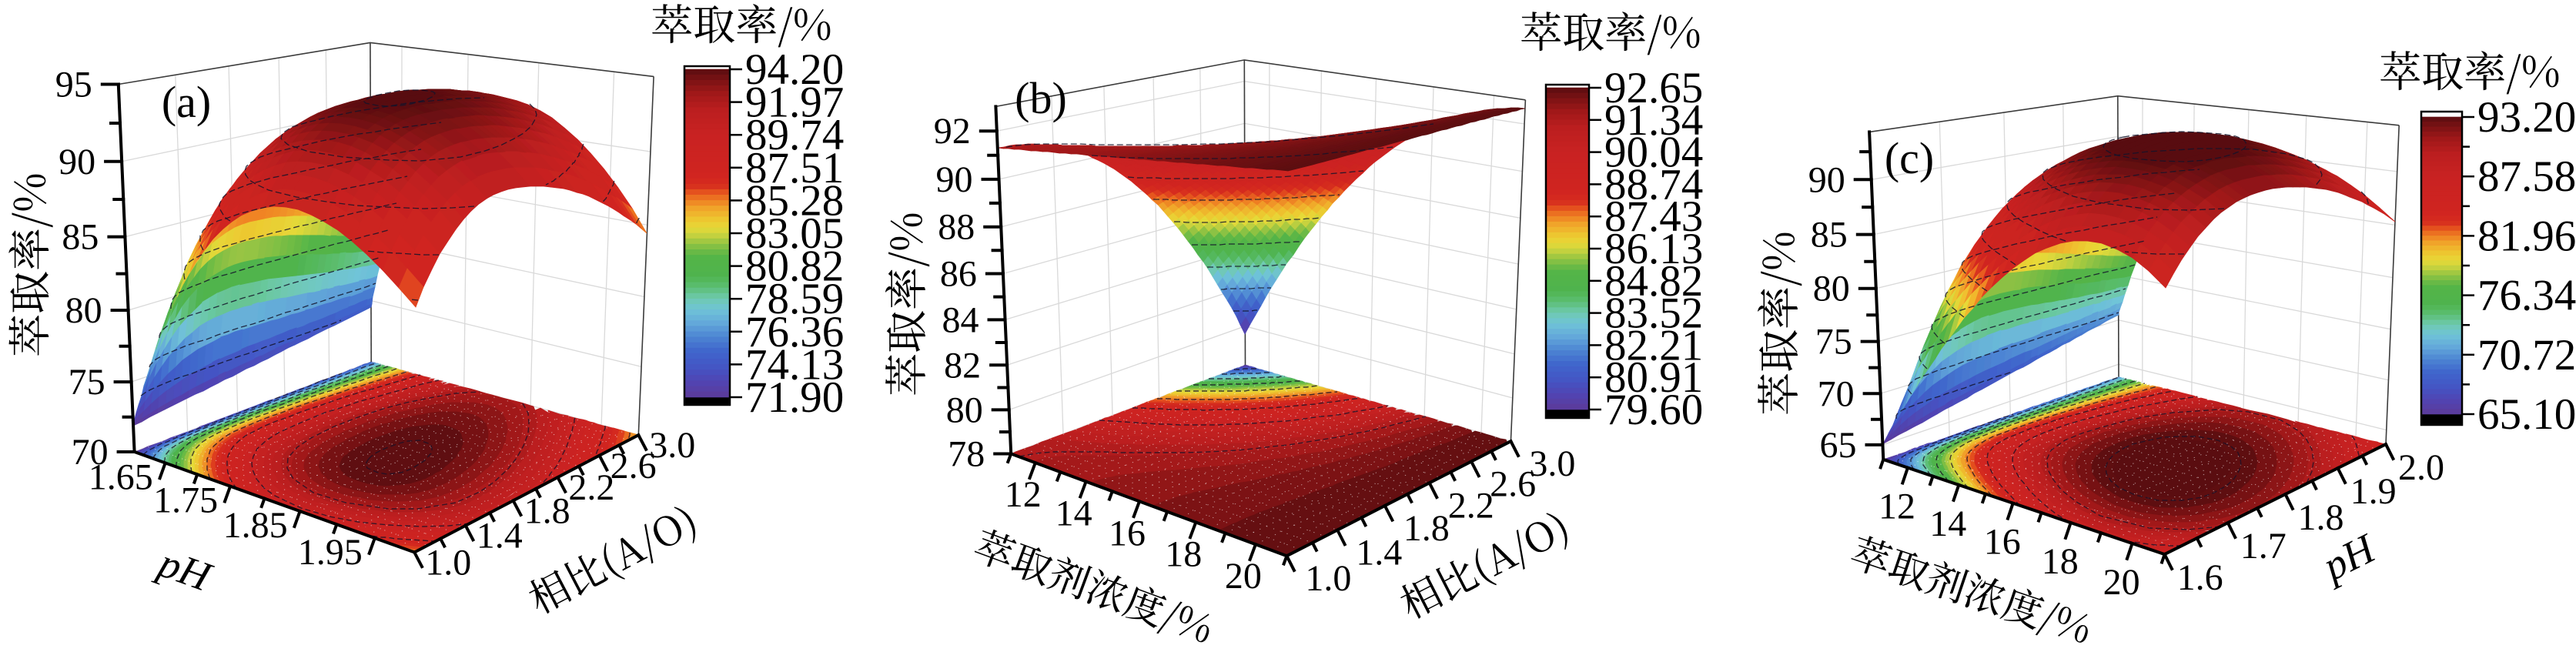  What do you see at coordinates (959, 274) in the screenshot?
I see `svg-text: 86` at bounding box center [959, 274].